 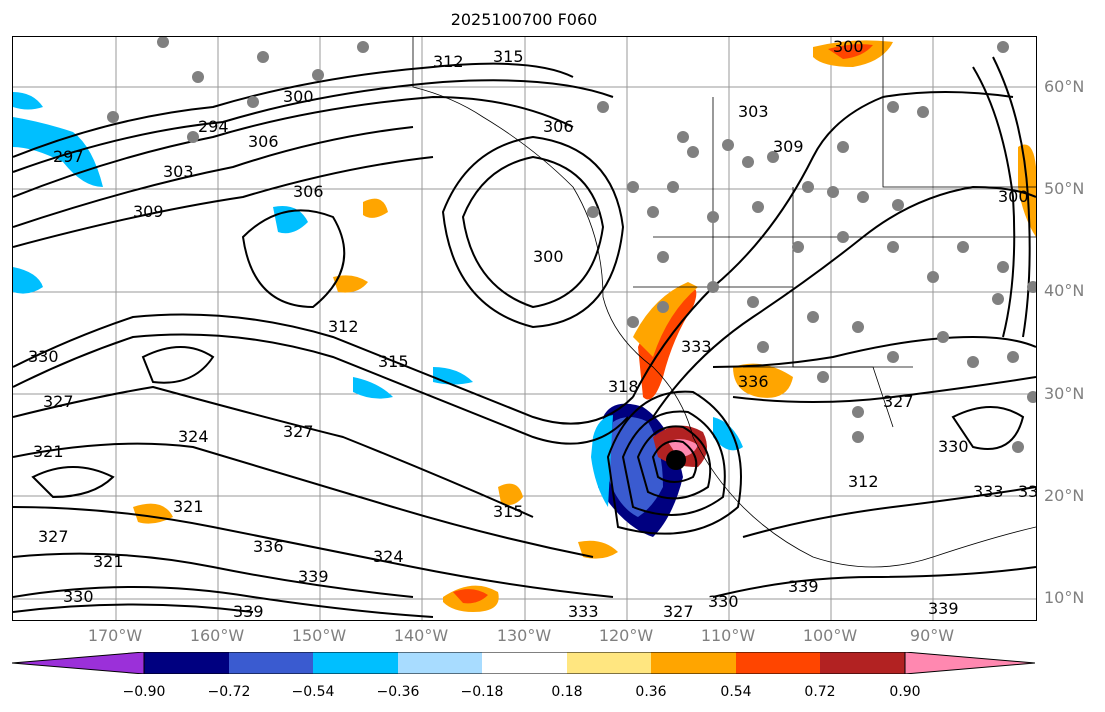 I want to click on lon-label-150w: 150°W, so click(x=319, y=635).